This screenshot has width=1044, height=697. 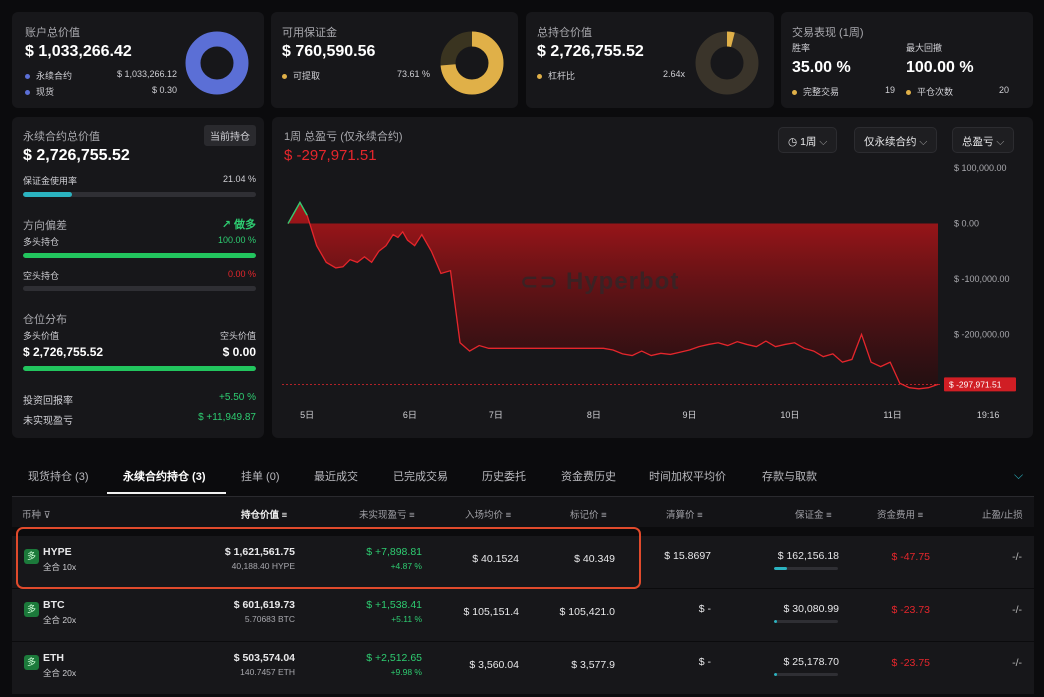 I want to click on entry-price: $ 105,151.4, so click(x=491, y=612).